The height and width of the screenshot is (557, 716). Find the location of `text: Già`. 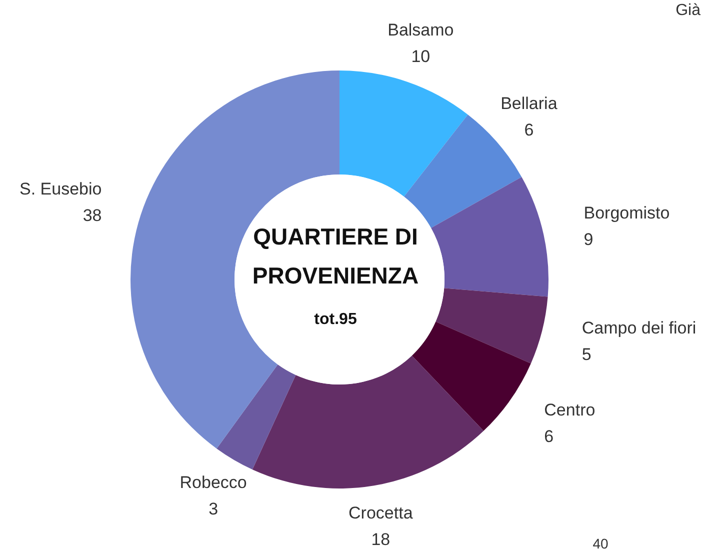

text: Già is located at coordinates (688, 10).